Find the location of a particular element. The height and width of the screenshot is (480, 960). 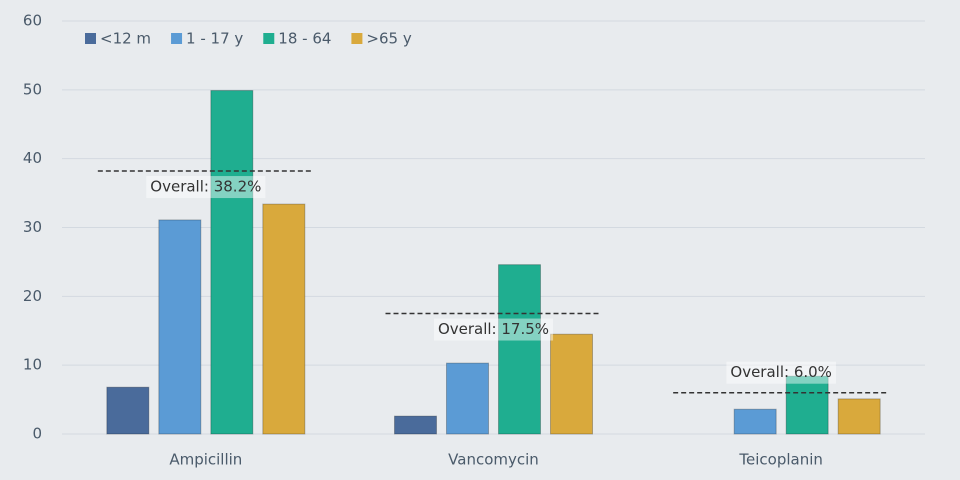

y-tick-label: 60 is located at coordinates (32, 21).